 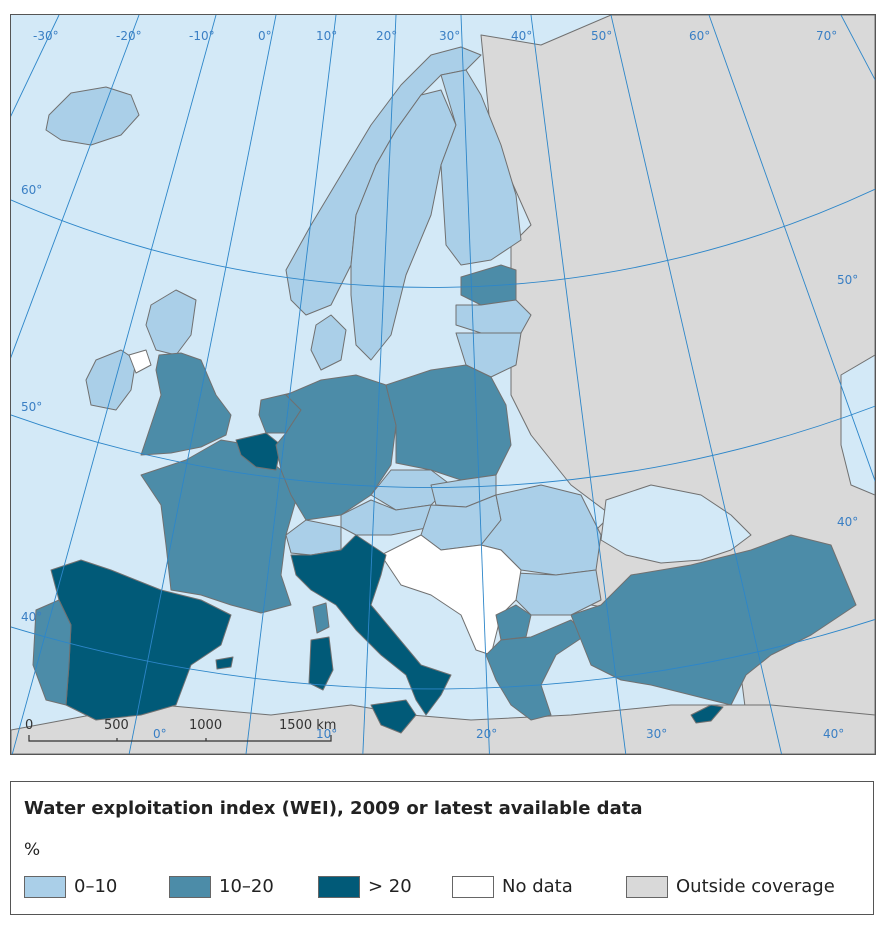 What do you see at coordinates (32, 407) in the screenshot?
I see `latitude-label: 50°` at bounding box center [32, 407].